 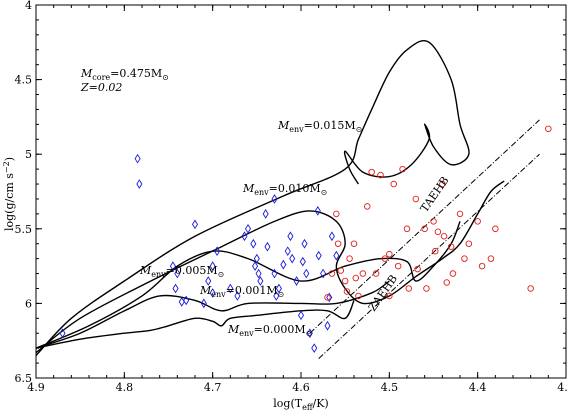 What do you see at coordinates (101, 87) in the screenshot?
I see `metallicity-label: Z=0.02` at bounding box center [101, 87].